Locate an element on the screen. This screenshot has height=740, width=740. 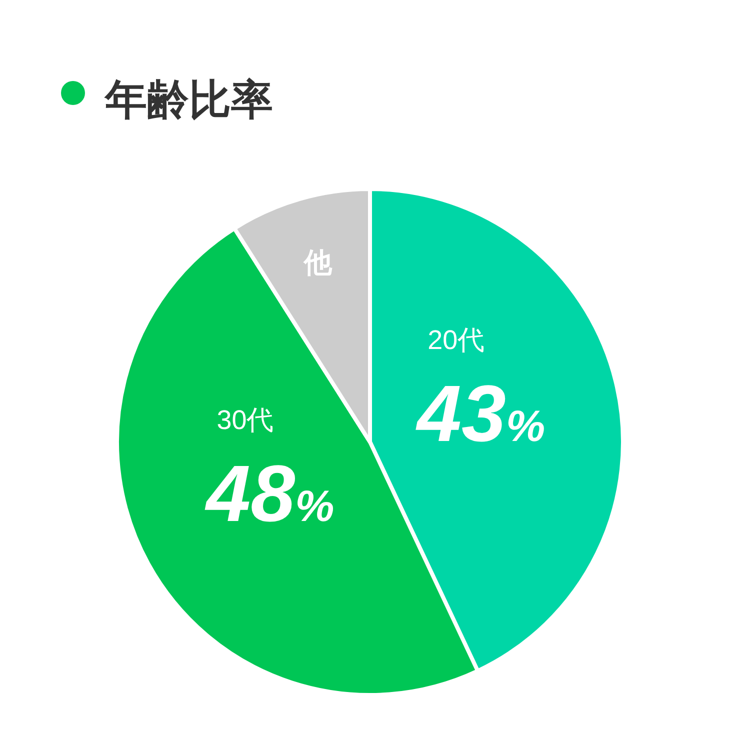
chart-title: 年齢比率 is located at coordinates (188, 99).